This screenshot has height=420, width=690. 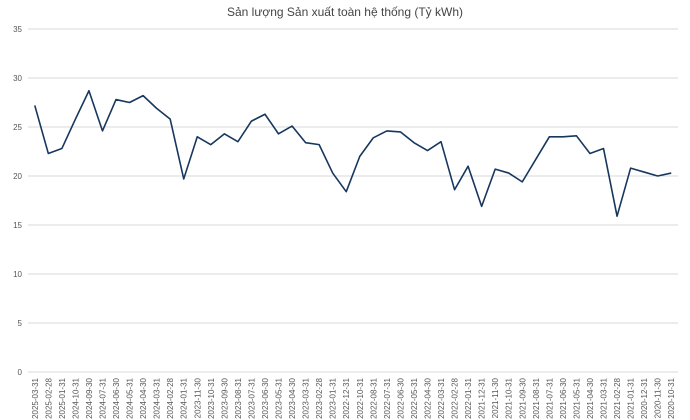 What do you see at coordinates (590, 397) in the screenshot?
I see `x-tick-label: 2021-04-30` at bounding box center [590, 397].